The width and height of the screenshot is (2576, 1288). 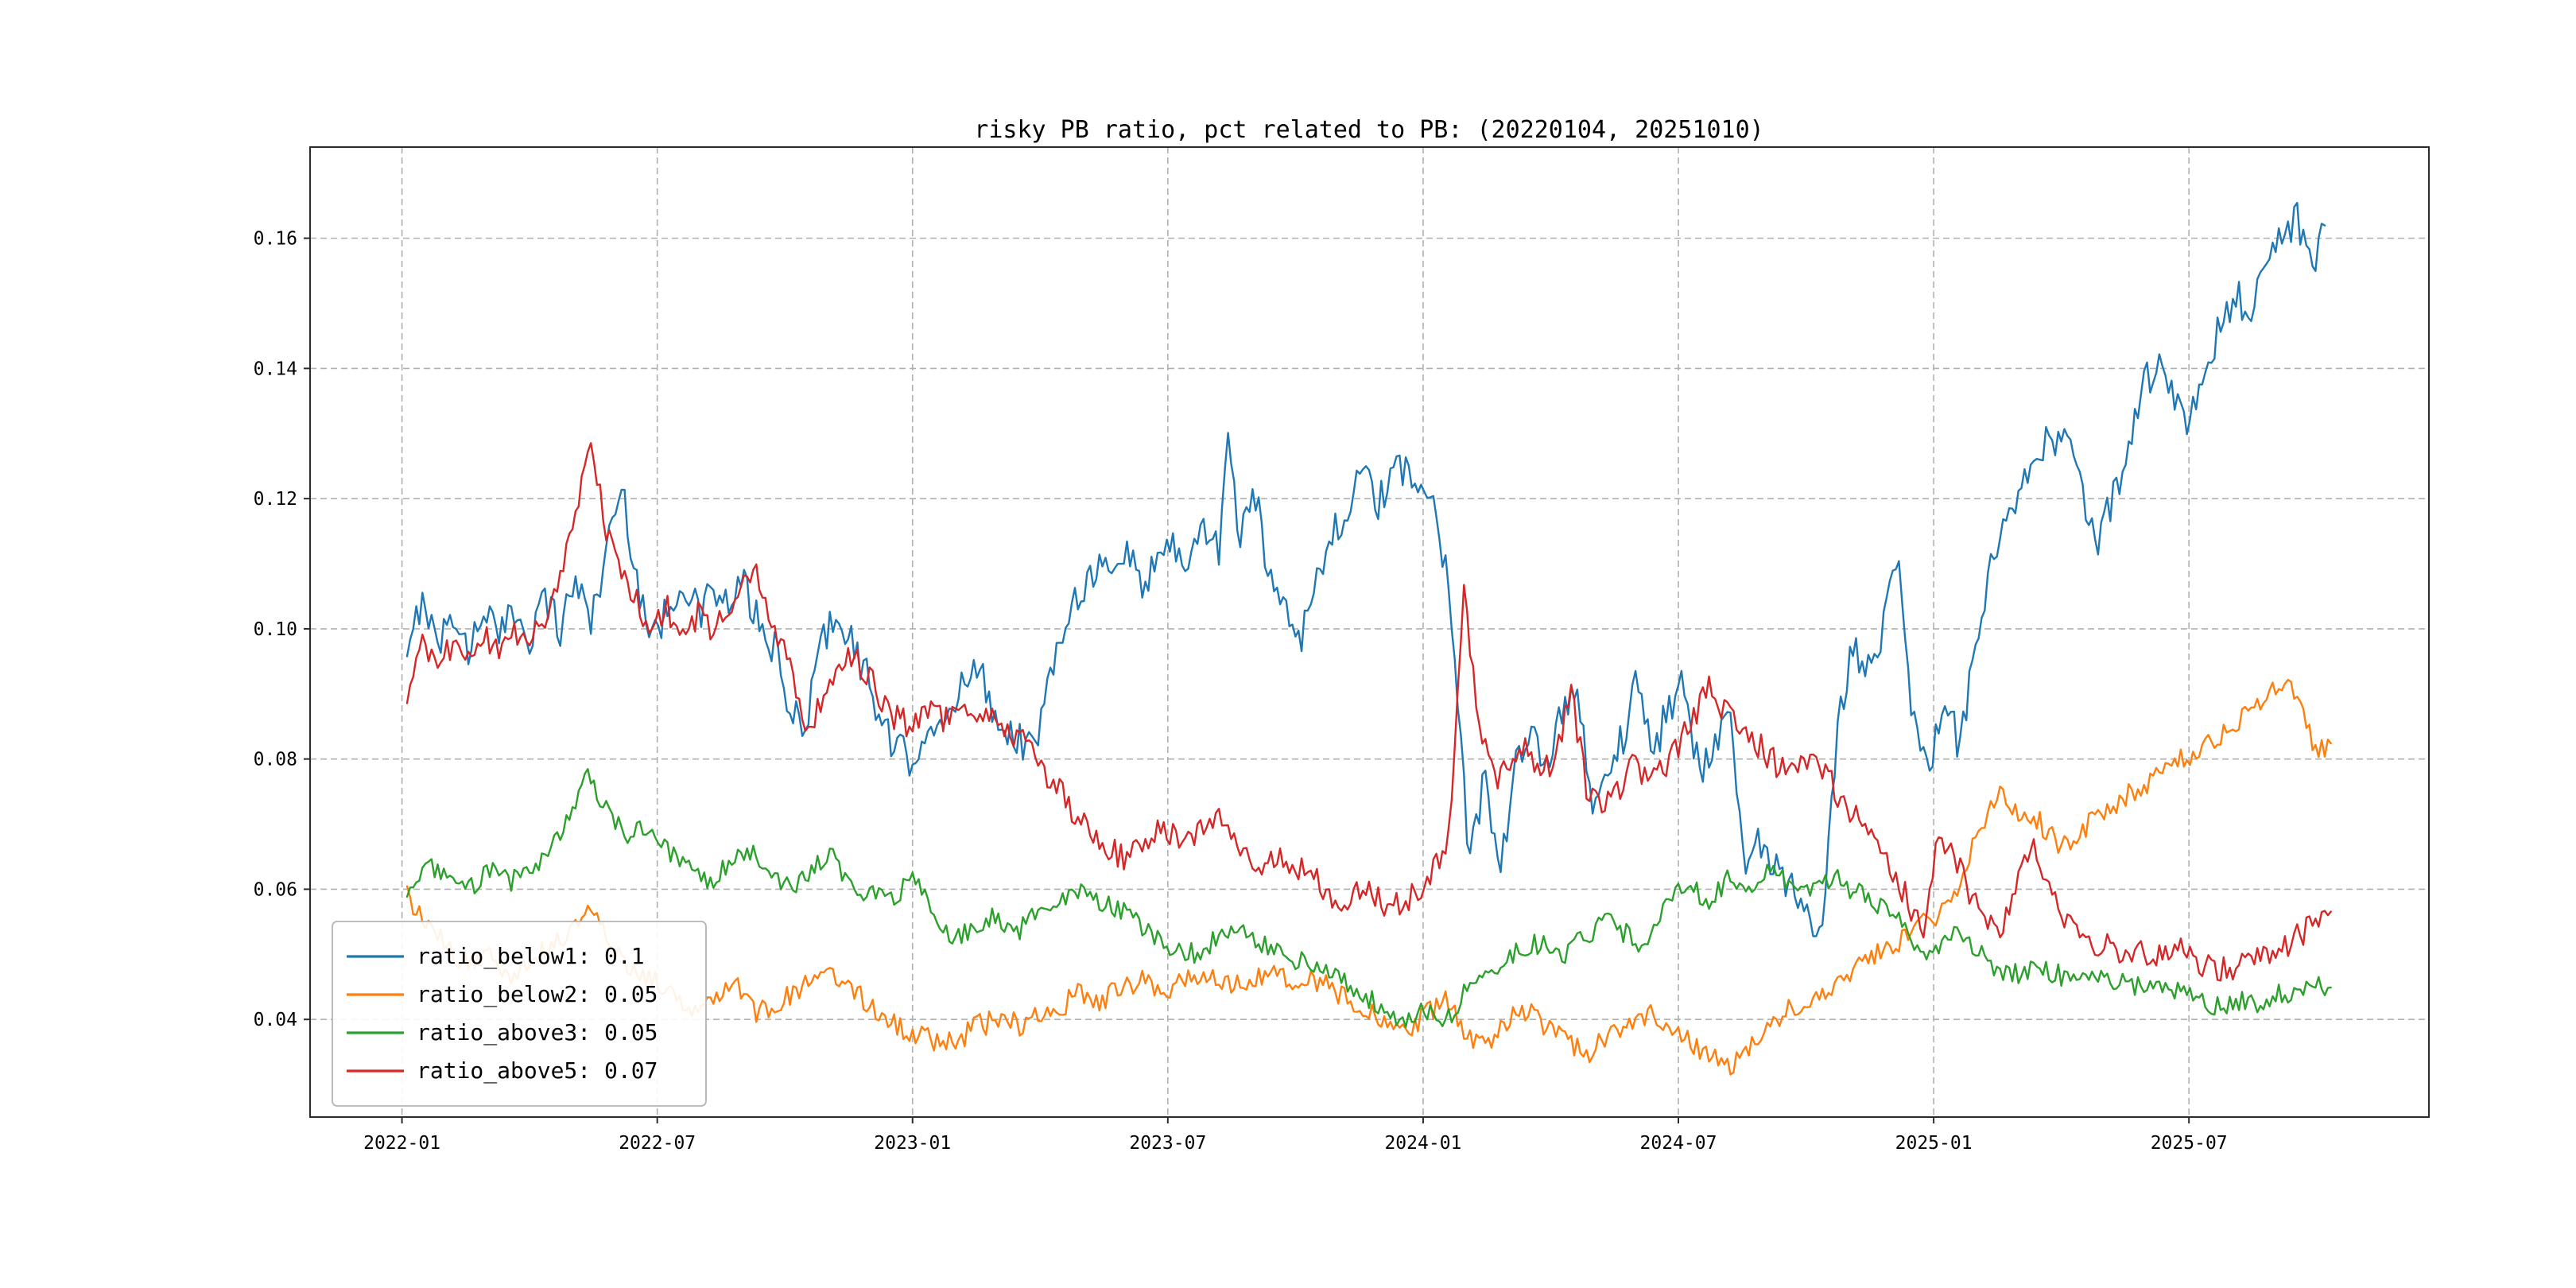 I want to click on legend-label-ratio_below2: ratio_below2: 0.05, so click(x=538, y=995).